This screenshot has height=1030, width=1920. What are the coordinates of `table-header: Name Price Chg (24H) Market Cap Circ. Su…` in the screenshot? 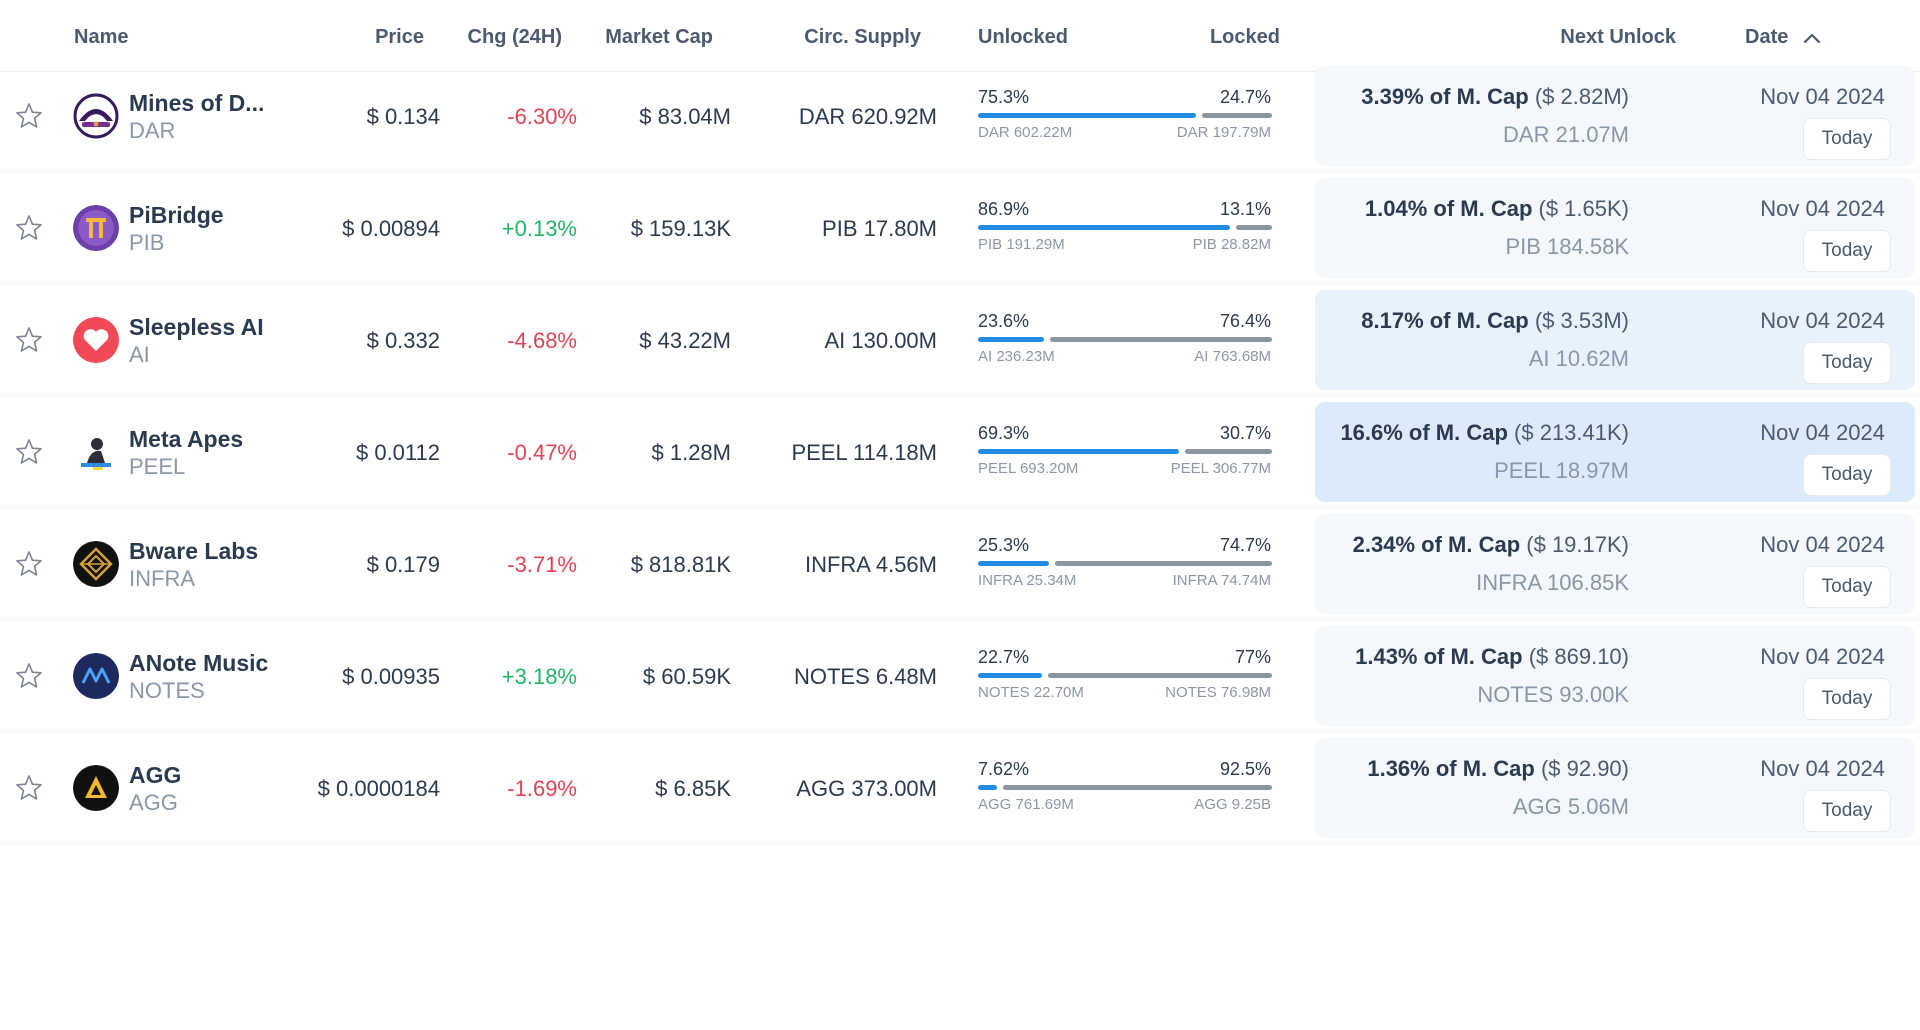 It's located at (960, 36).